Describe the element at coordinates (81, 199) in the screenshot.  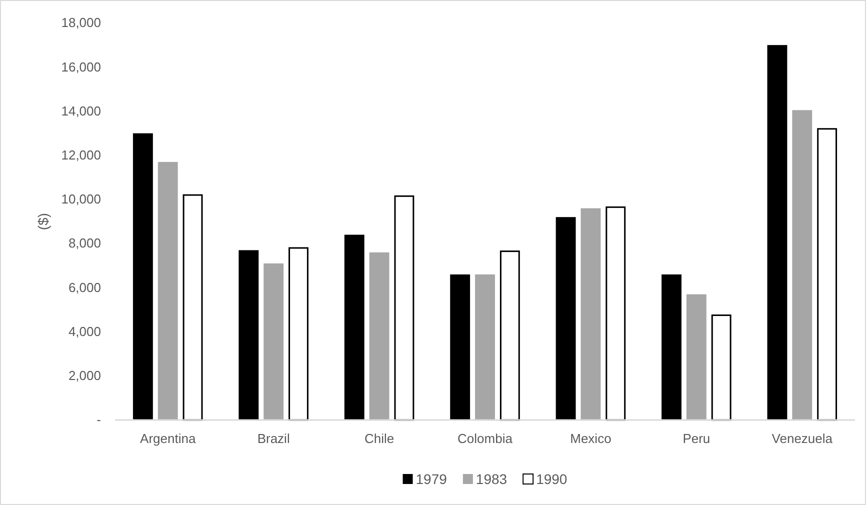
I see `y-tick-label: 10,000` at that location.